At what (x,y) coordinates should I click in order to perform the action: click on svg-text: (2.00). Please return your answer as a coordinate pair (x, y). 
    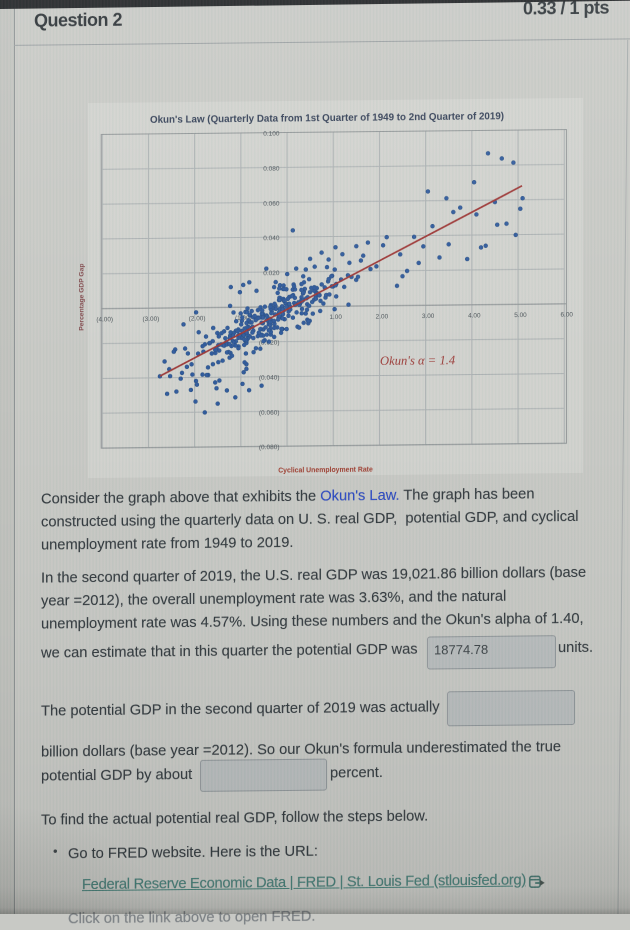
    Looking at the image, I should click on (197, 318).